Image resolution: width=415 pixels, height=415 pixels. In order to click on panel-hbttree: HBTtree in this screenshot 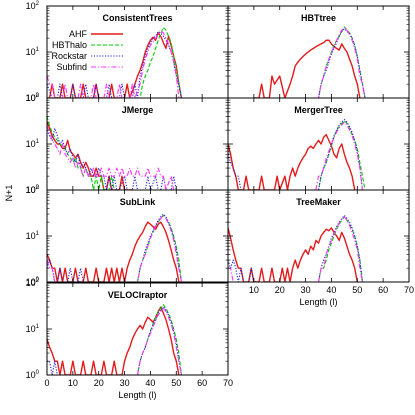, I will do `click(318, 52)`.